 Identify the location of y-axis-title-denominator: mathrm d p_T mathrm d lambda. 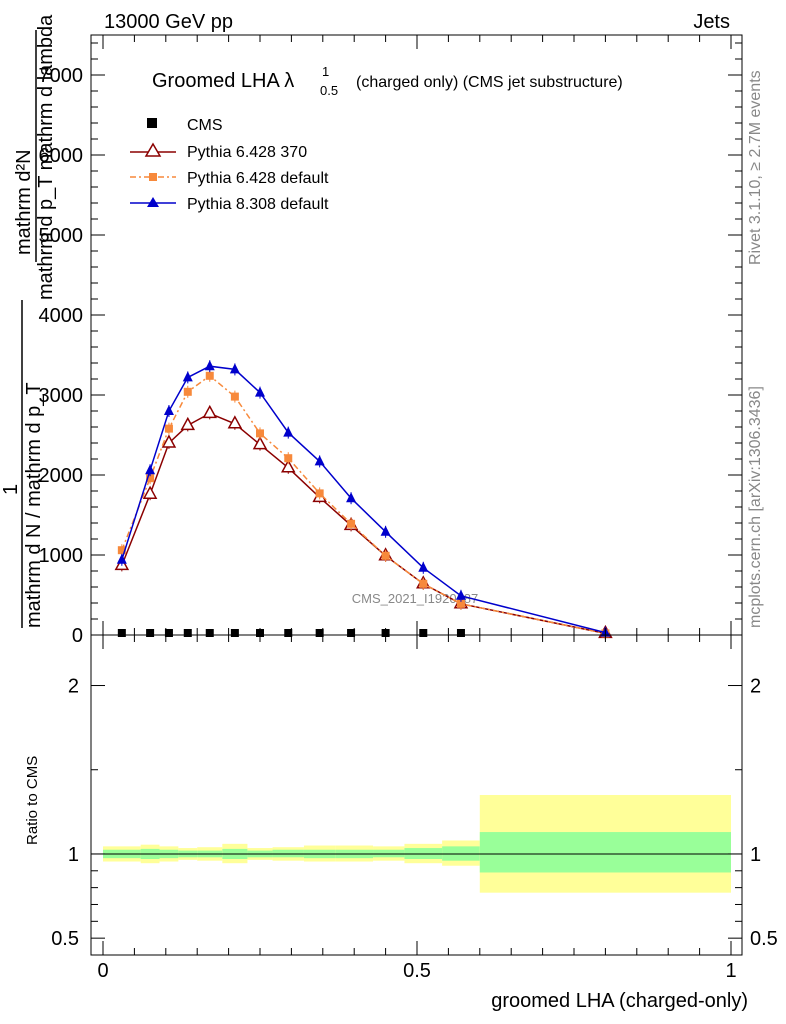
(46, 157).